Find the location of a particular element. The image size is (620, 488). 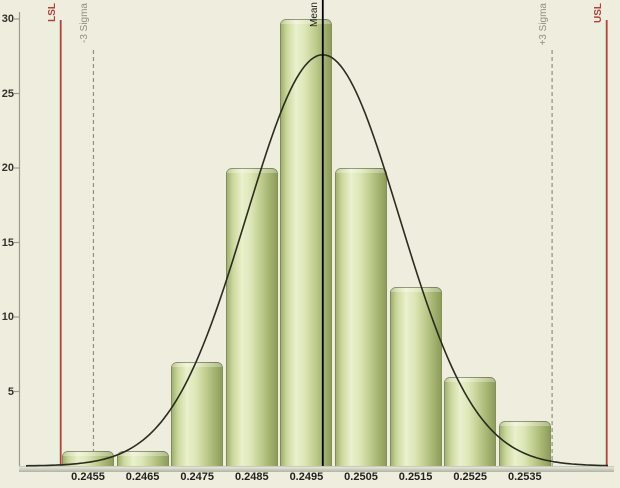

usl-label: USL is located at coordinates (598, 13).